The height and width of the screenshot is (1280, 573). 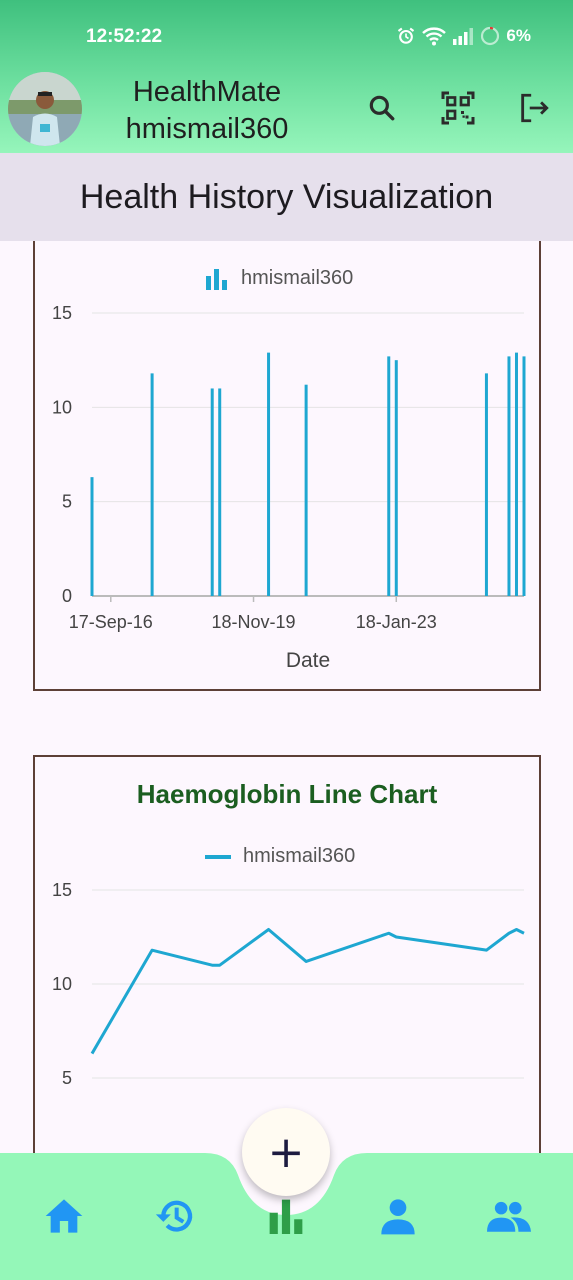 I want to click on line-chart: 5 10 15, so click(x=288, y=984).